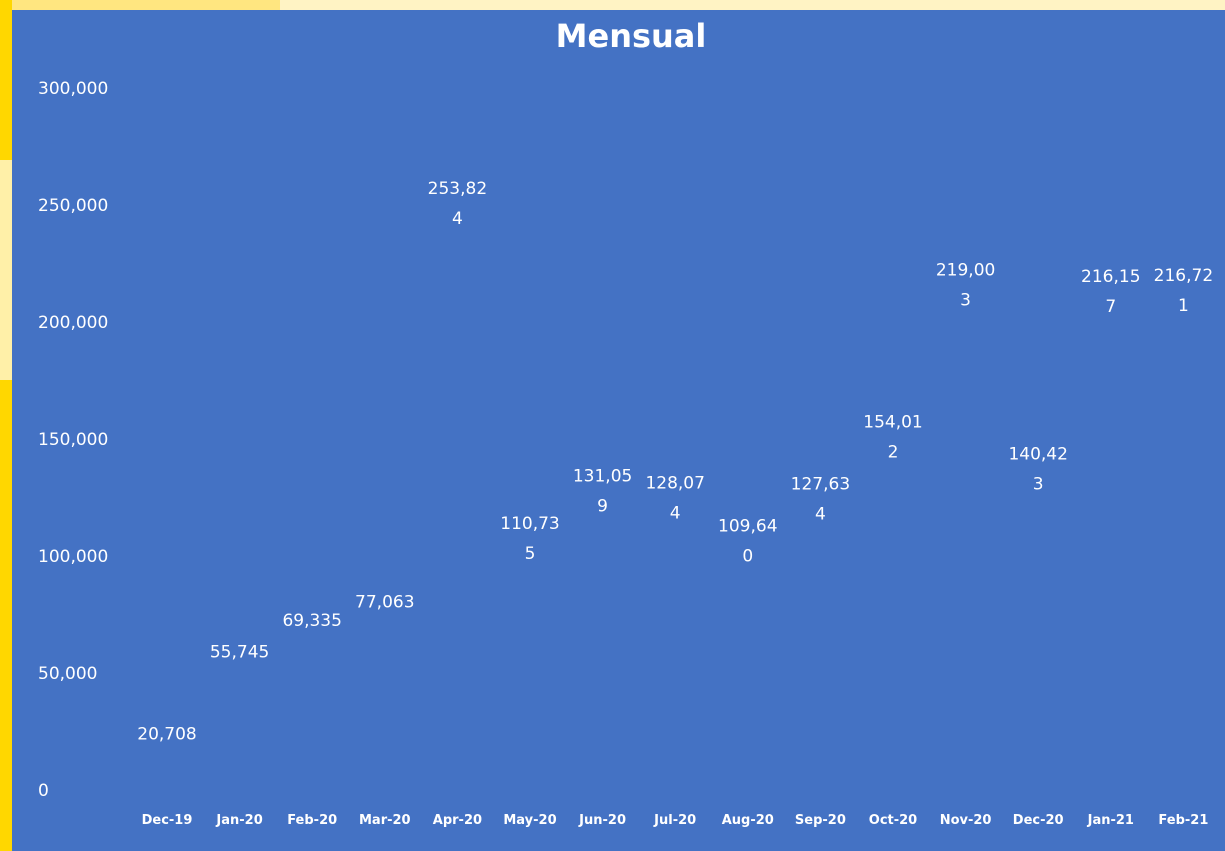 The image size is (1225, 851). Describe the element at coordinates (166, 735) in the screenshot. I see `data-label: 20,708` at that location.